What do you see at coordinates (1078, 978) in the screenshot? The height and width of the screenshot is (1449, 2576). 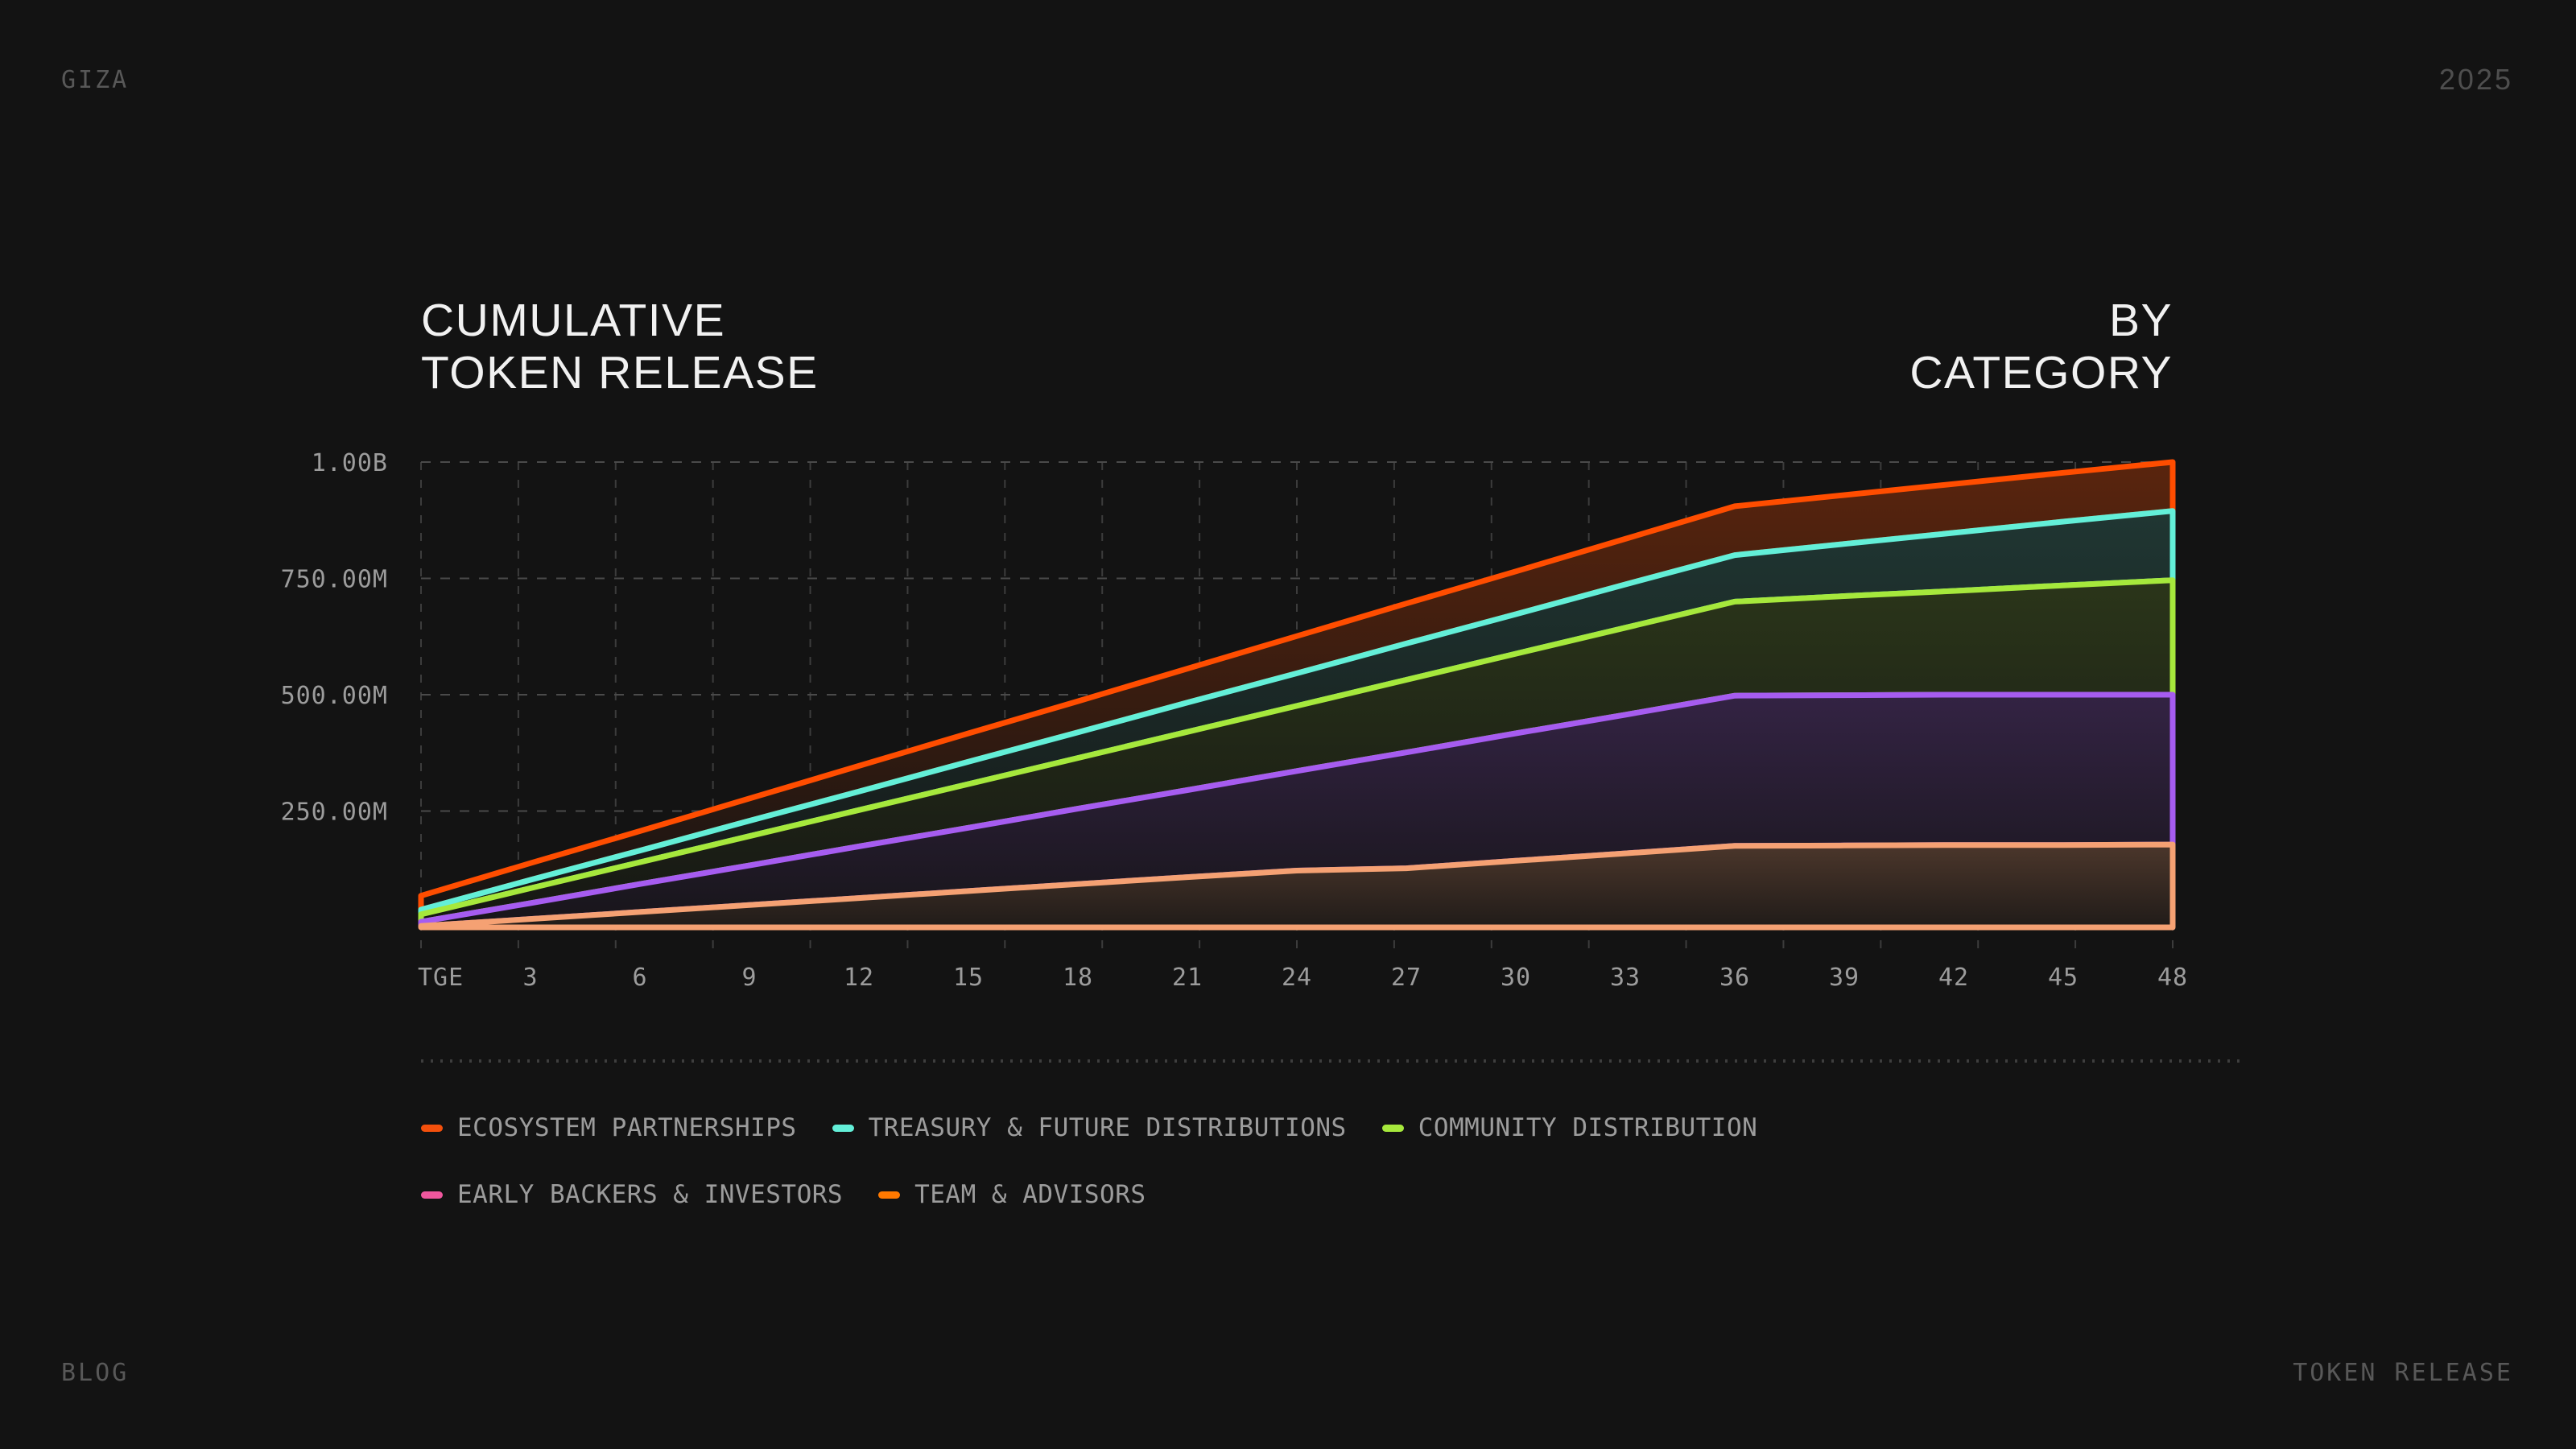 I see `x-tick-label-18: 18` at bounding box center [1078, 978].